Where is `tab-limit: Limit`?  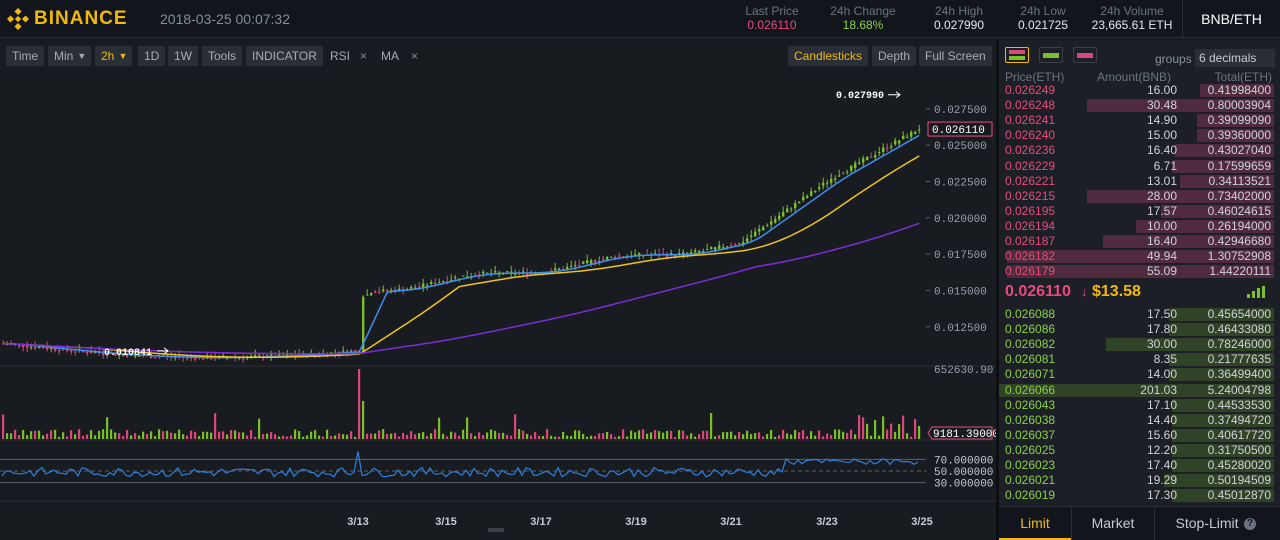 tab-limit: Limit is located at coordinates (1035, 523).